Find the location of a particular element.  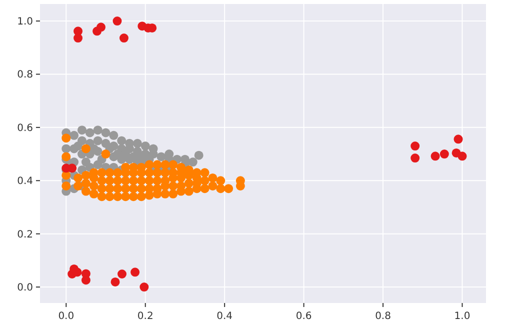

x-tick-label: 0.6 is located at coordinates (304, 316).